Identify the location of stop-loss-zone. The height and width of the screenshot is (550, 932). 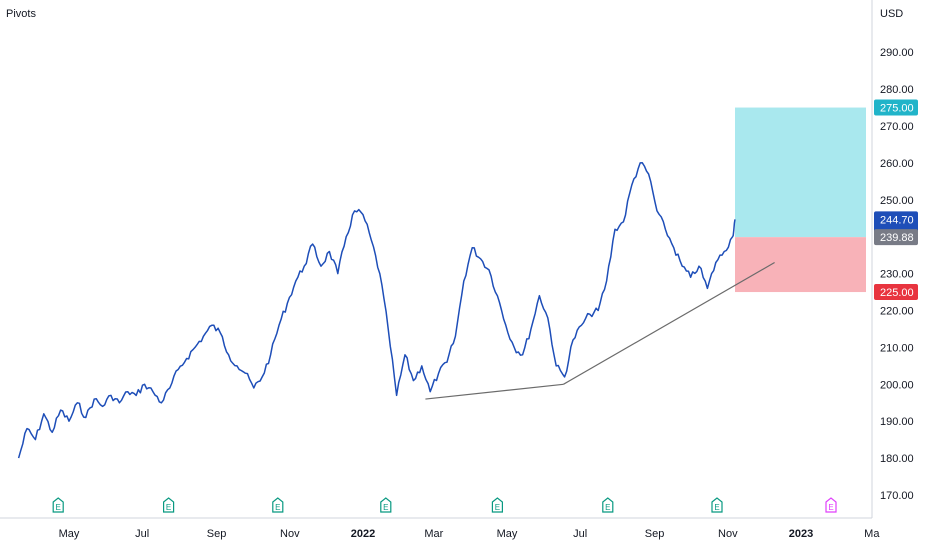
(800, 265).